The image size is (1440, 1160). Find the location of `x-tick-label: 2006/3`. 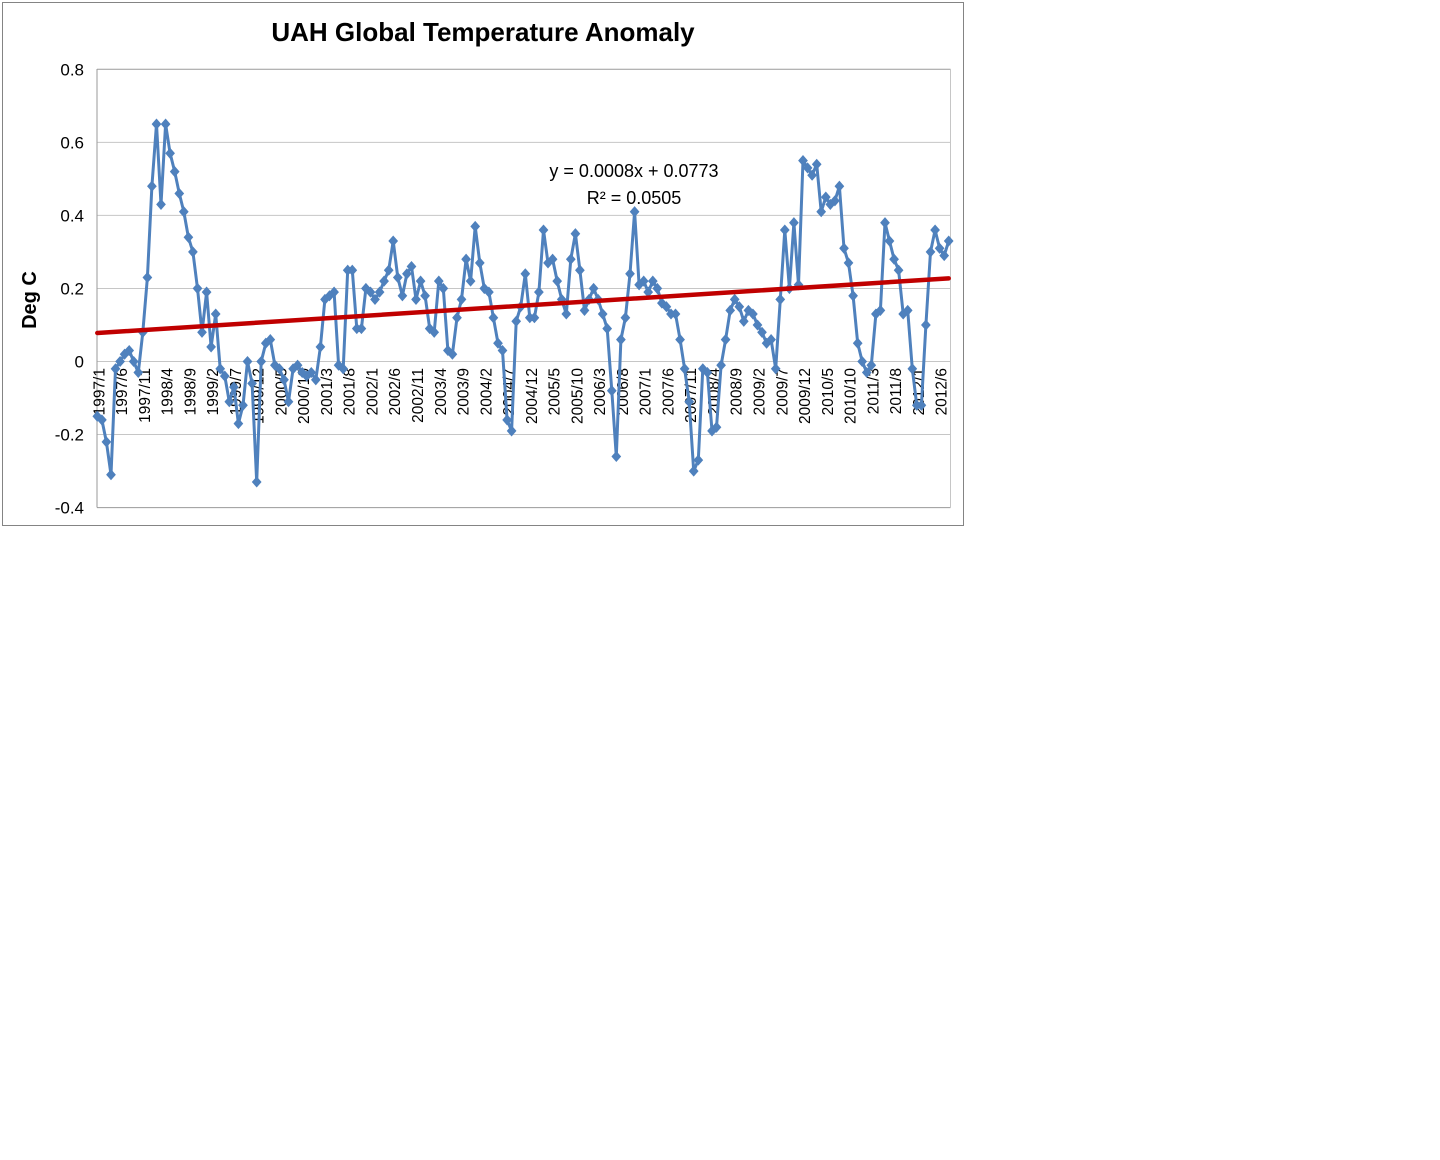

x-tick-label: 2006/3 is located at coordinates (600, 391).